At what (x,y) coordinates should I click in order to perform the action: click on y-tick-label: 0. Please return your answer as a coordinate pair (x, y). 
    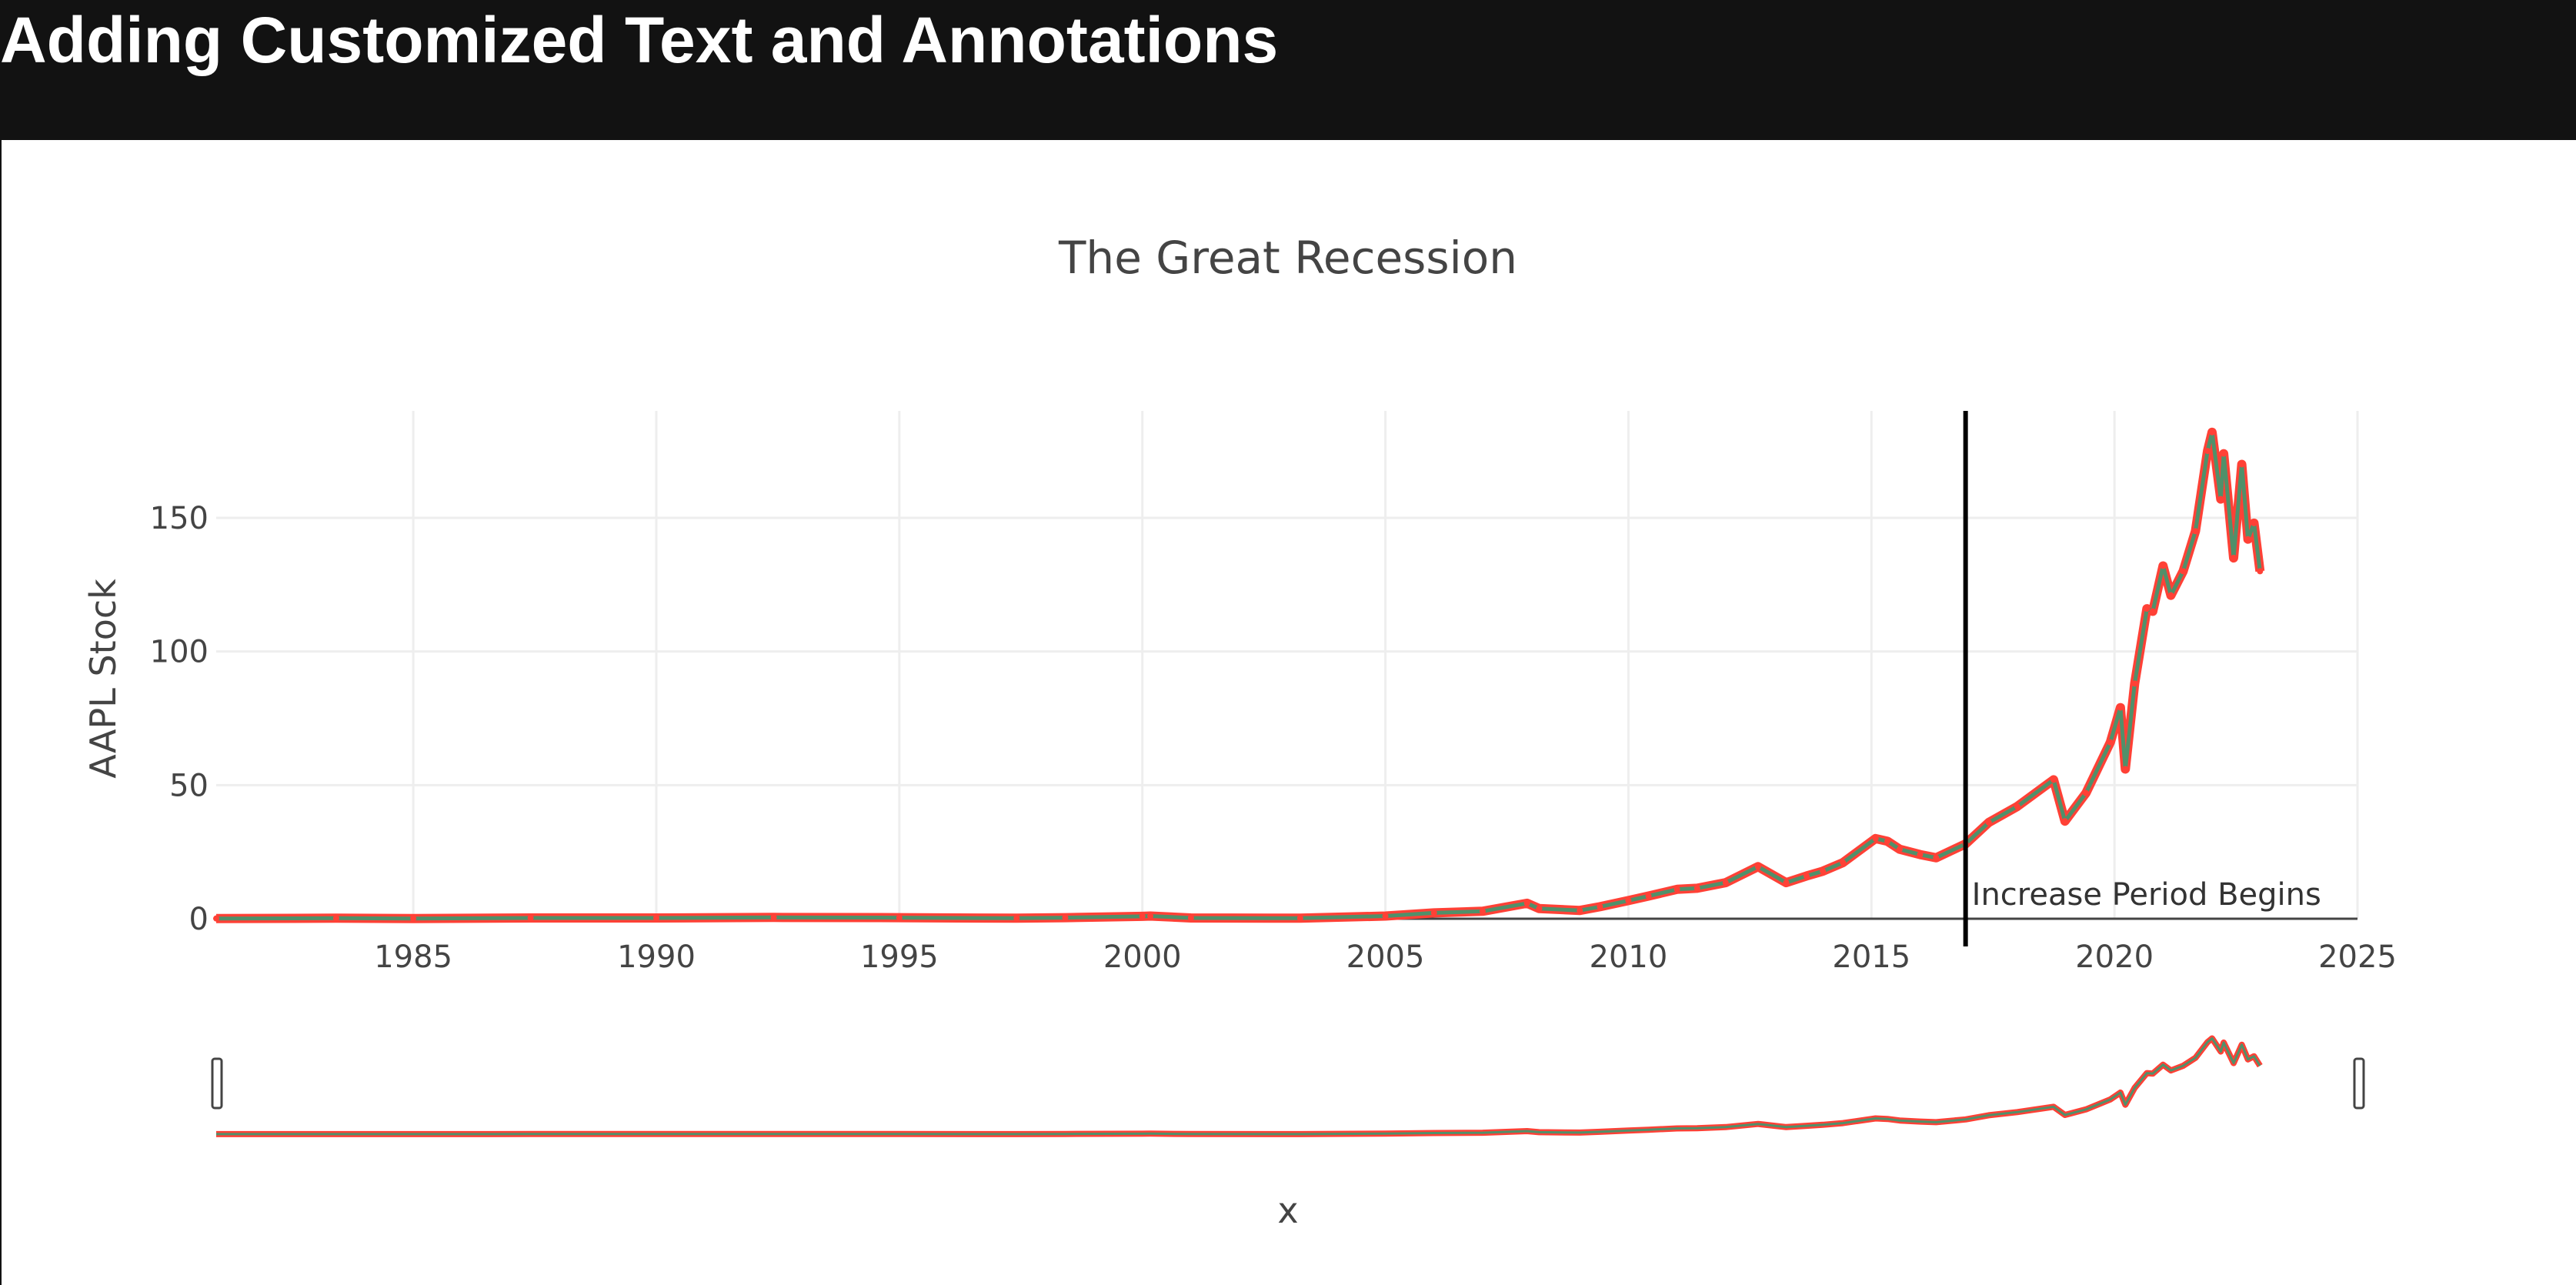
    Looking at the image, I should click on (199, 919).